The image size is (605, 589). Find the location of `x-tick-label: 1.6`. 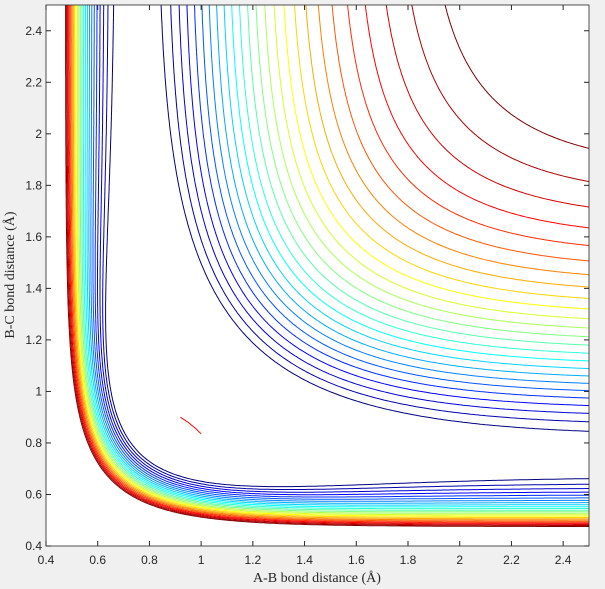

x-tick-label: 1.6 is located at coordinates (356, 560).